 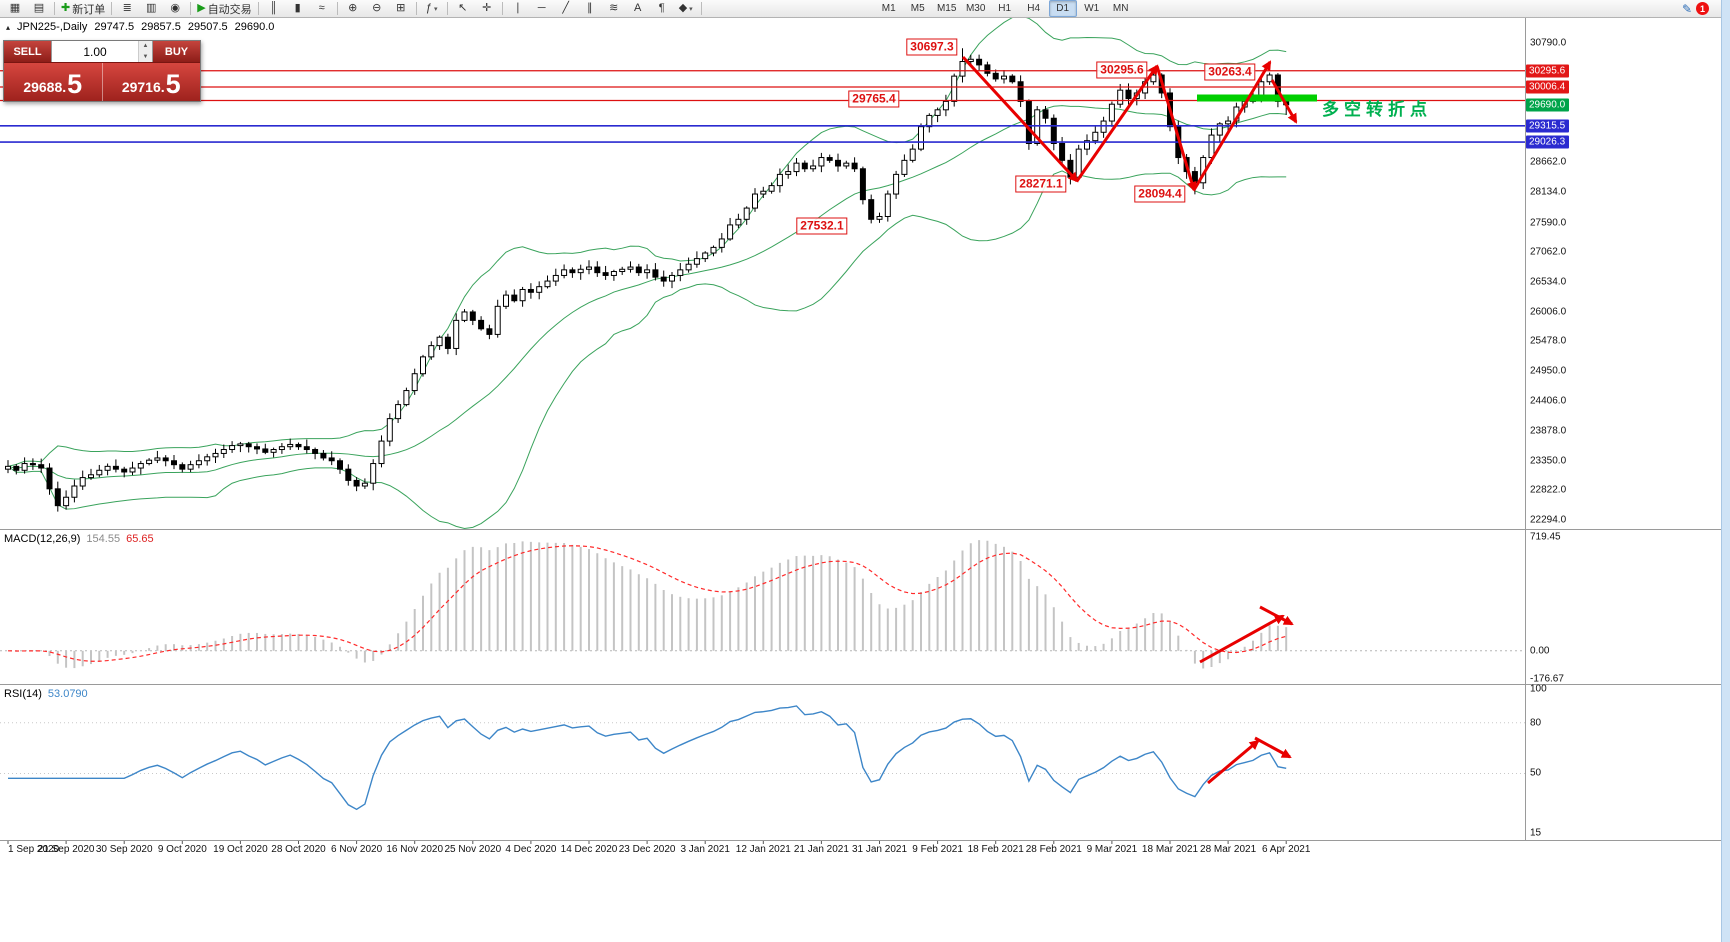 What do you see at coordinates (1005, 8) in the screenshot?
I see `timeframe-H1: H1` at bounding box center [1005, 8].